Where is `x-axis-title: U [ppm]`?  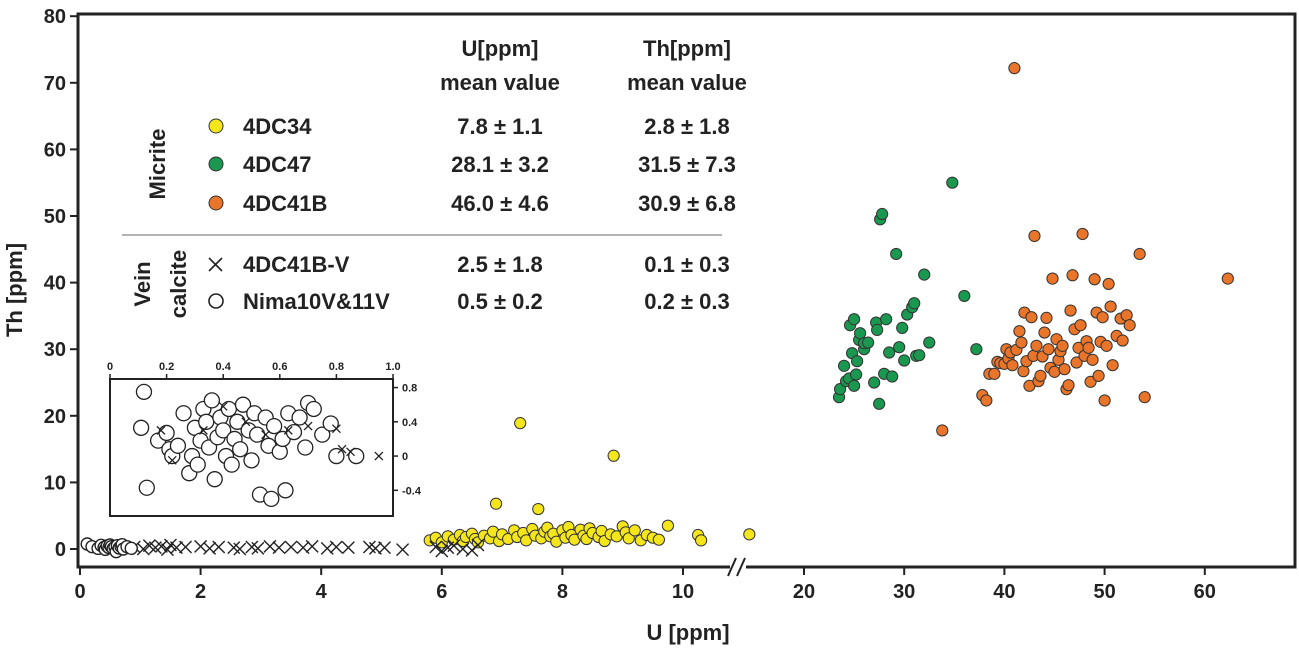 x-axis-title: U [ppm] is located at coordinates (687, 632).